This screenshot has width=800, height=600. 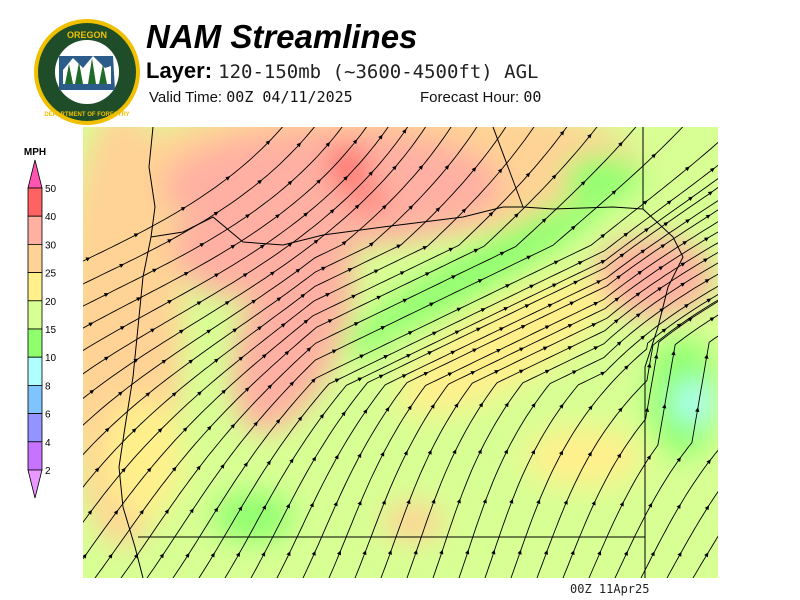 What do you see at coordinates (51, 217) in the screenshot?
I see `legend-label: 40` at bounding box center [51, 217].